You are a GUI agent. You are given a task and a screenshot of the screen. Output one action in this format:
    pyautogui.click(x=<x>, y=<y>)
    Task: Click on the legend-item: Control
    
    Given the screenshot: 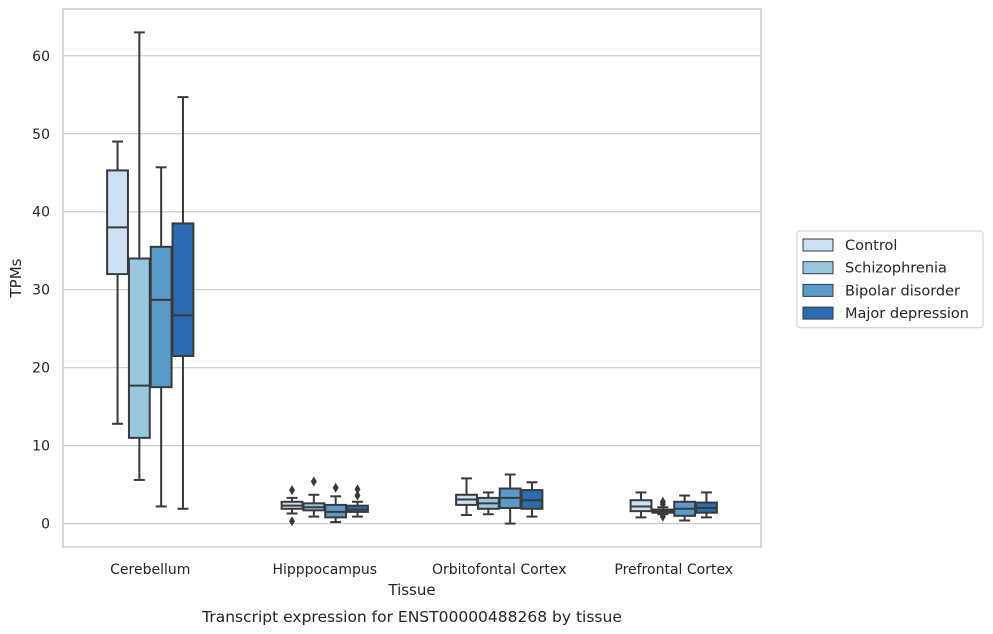 What is the action you would take?
    pyautogui.click(x=849, y=246)
    